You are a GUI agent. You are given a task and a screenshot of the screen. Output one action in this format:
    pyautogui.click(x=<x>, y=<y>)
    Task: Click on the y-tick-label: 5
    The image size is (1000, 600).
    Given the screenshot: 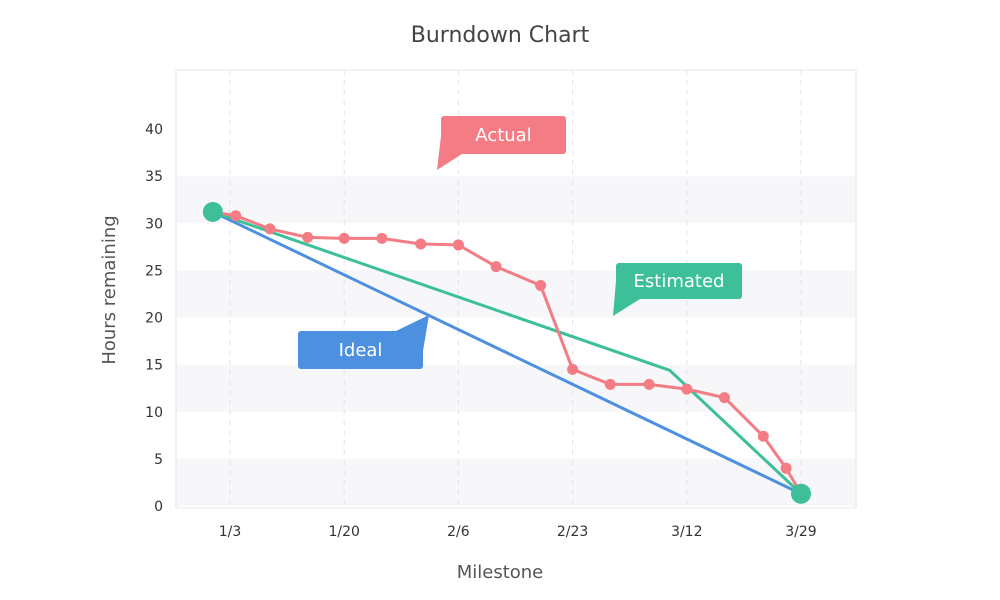 What is the action you would take?
    pyautogui.click(x=158, y=460)
    